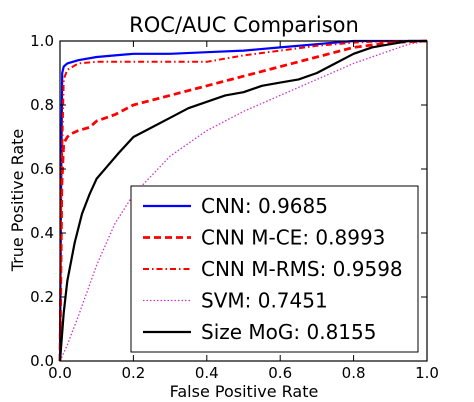  What do you see at coordinates (42, 233) in the screenshot?
I see `y-tick-label: 0.4` at bounding box center [42, 233].